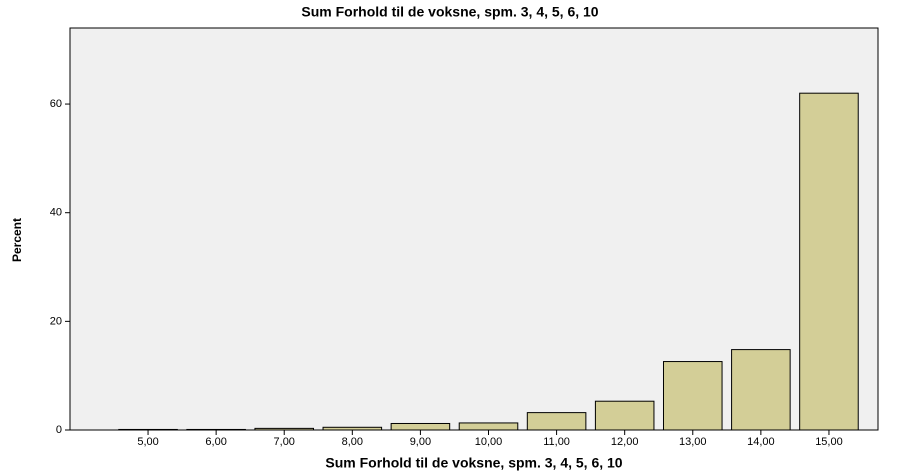  I want to click on y-tick-label: 20, so click(56, 321).